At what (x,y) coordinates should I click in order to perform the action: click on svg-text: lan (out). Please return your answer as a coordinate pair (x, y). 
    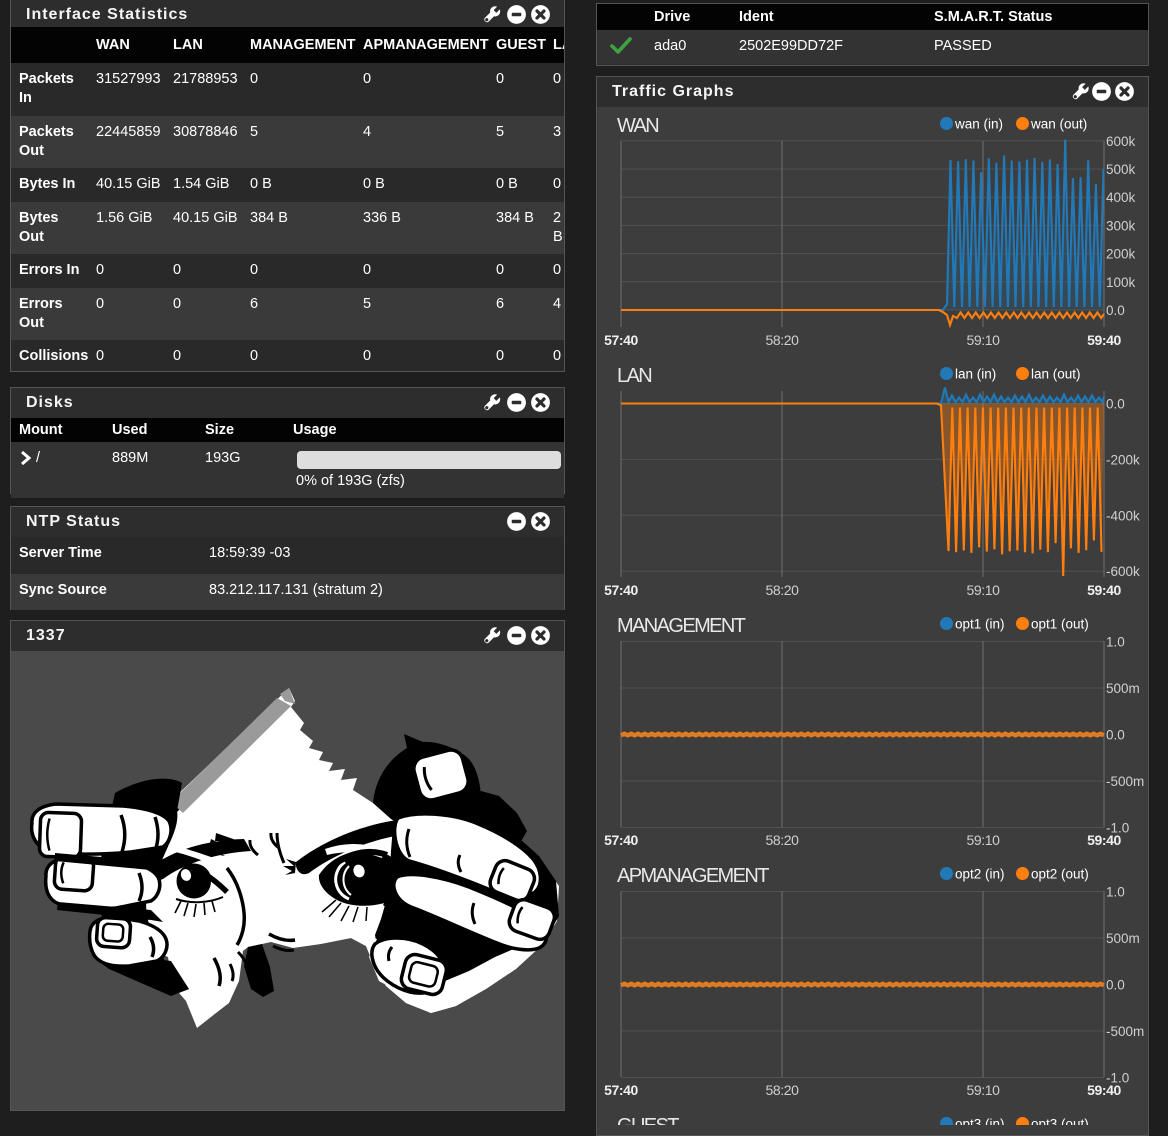
    Looking at the image, I should click on (1056, 374).